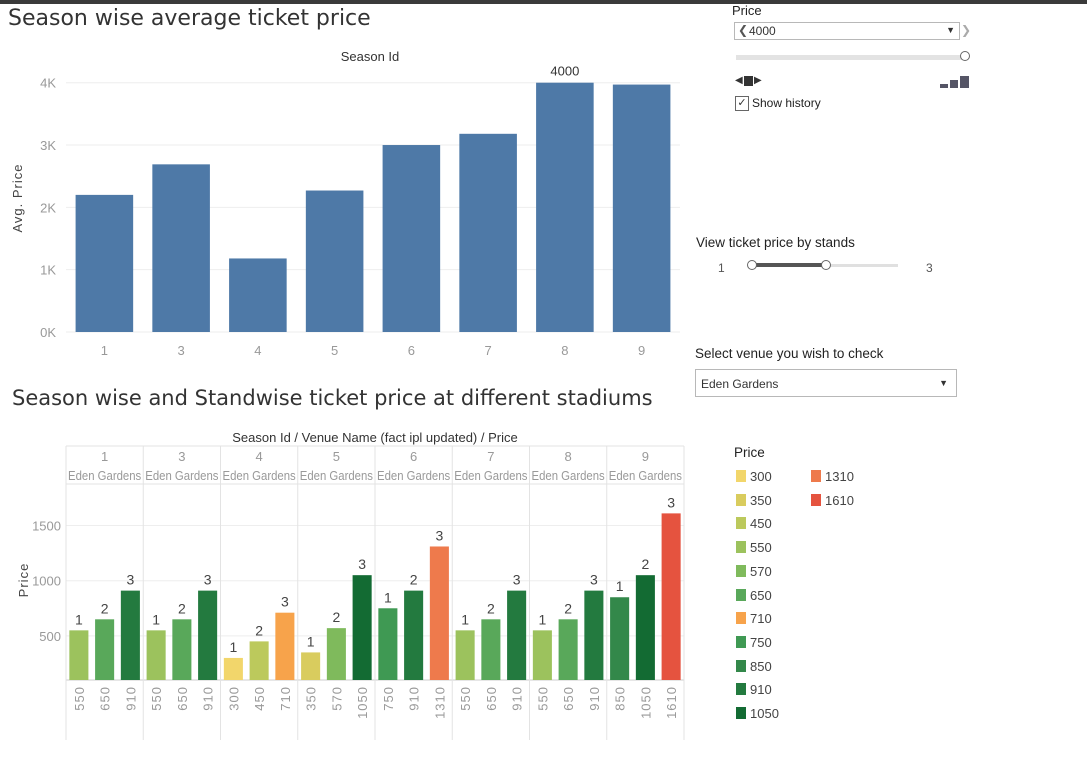 Image resolution: width=1087 pixels, height=758 pixels. Describe the element at coordinates (388, 698) in the screenshot. I see `chart2-price-tick: 750` at that location.